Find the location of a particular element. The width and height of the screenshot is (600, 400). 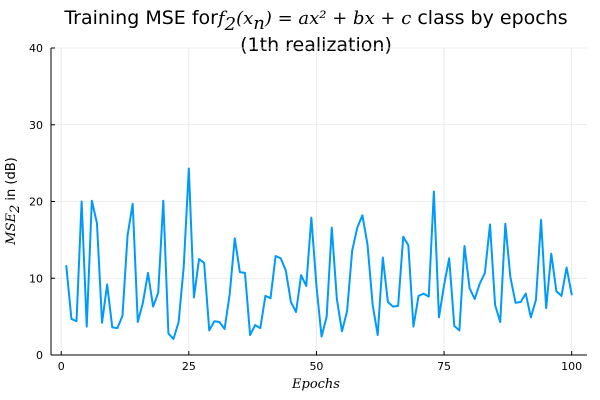

x-tick-label-1: 25 is located at coordinates (189, 366).